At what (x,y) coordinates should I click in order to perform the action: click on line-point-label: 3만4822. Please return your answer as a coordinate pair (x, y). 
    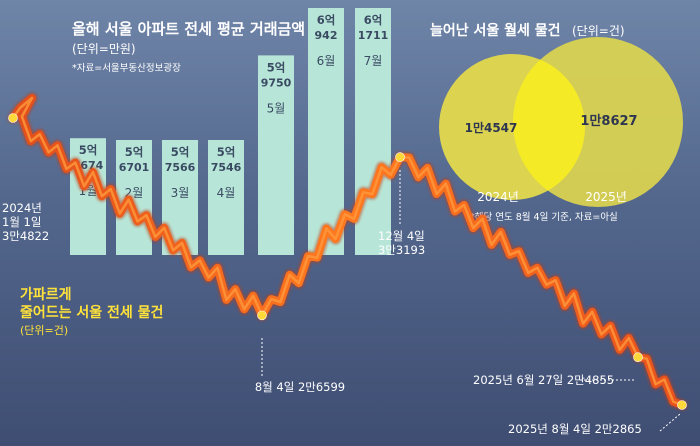
    Looking at the image, I should click on (25, 236).